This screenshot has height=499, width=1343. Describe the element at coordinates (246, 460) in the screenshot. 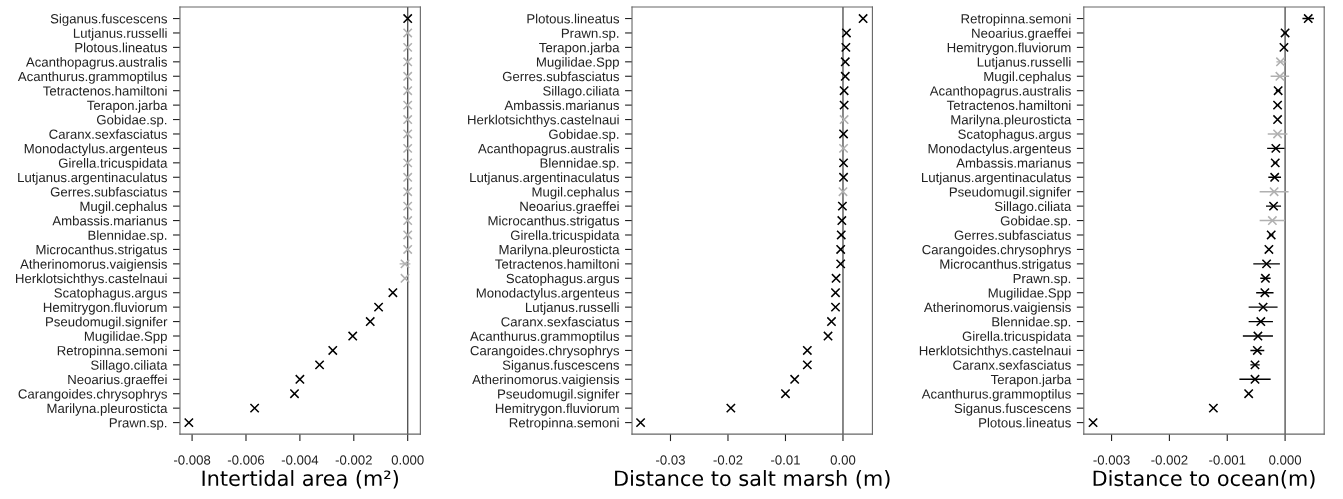

I see `x-tick-label: -0.006` at that location.